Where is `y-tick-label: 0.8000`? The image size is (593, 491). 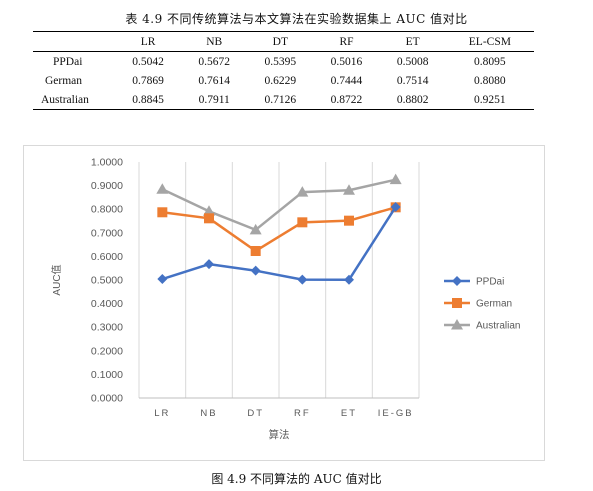
y-tick-label: 0.8000 is located at coordinates (107, 210).